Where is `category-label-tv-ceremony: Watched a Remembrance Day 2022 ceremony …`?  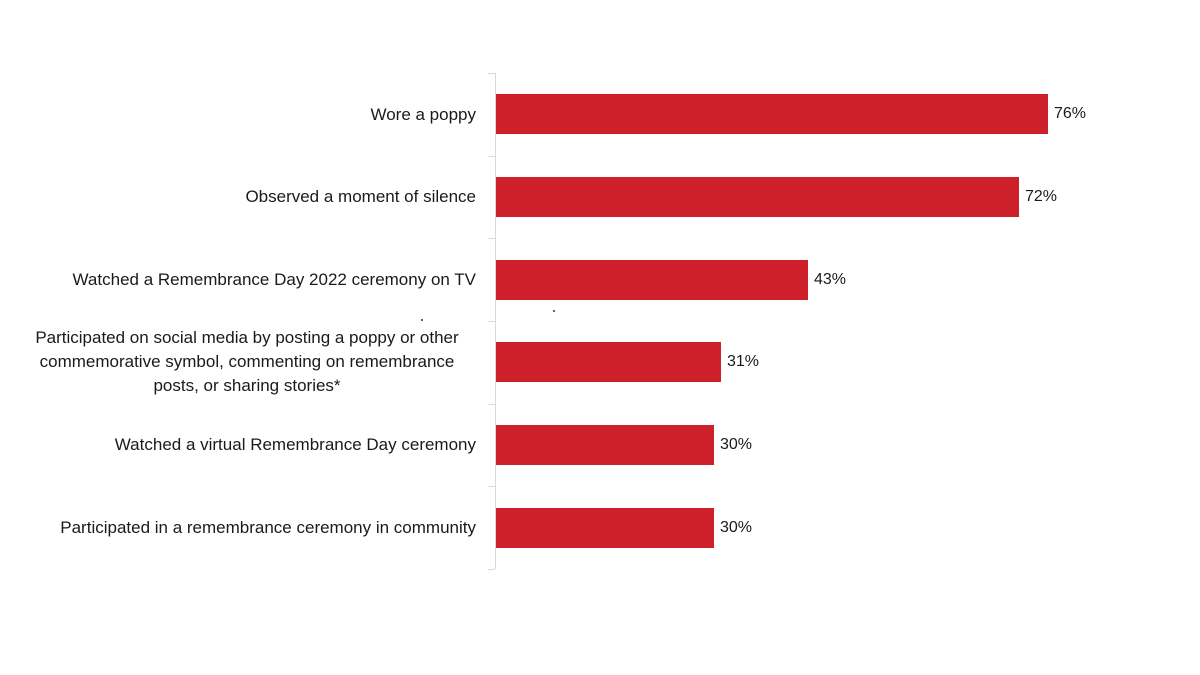
category-label-tv-ceremony: Watched a Remembrance Day 2022 ceremony … is located at coordinates (274, 279).